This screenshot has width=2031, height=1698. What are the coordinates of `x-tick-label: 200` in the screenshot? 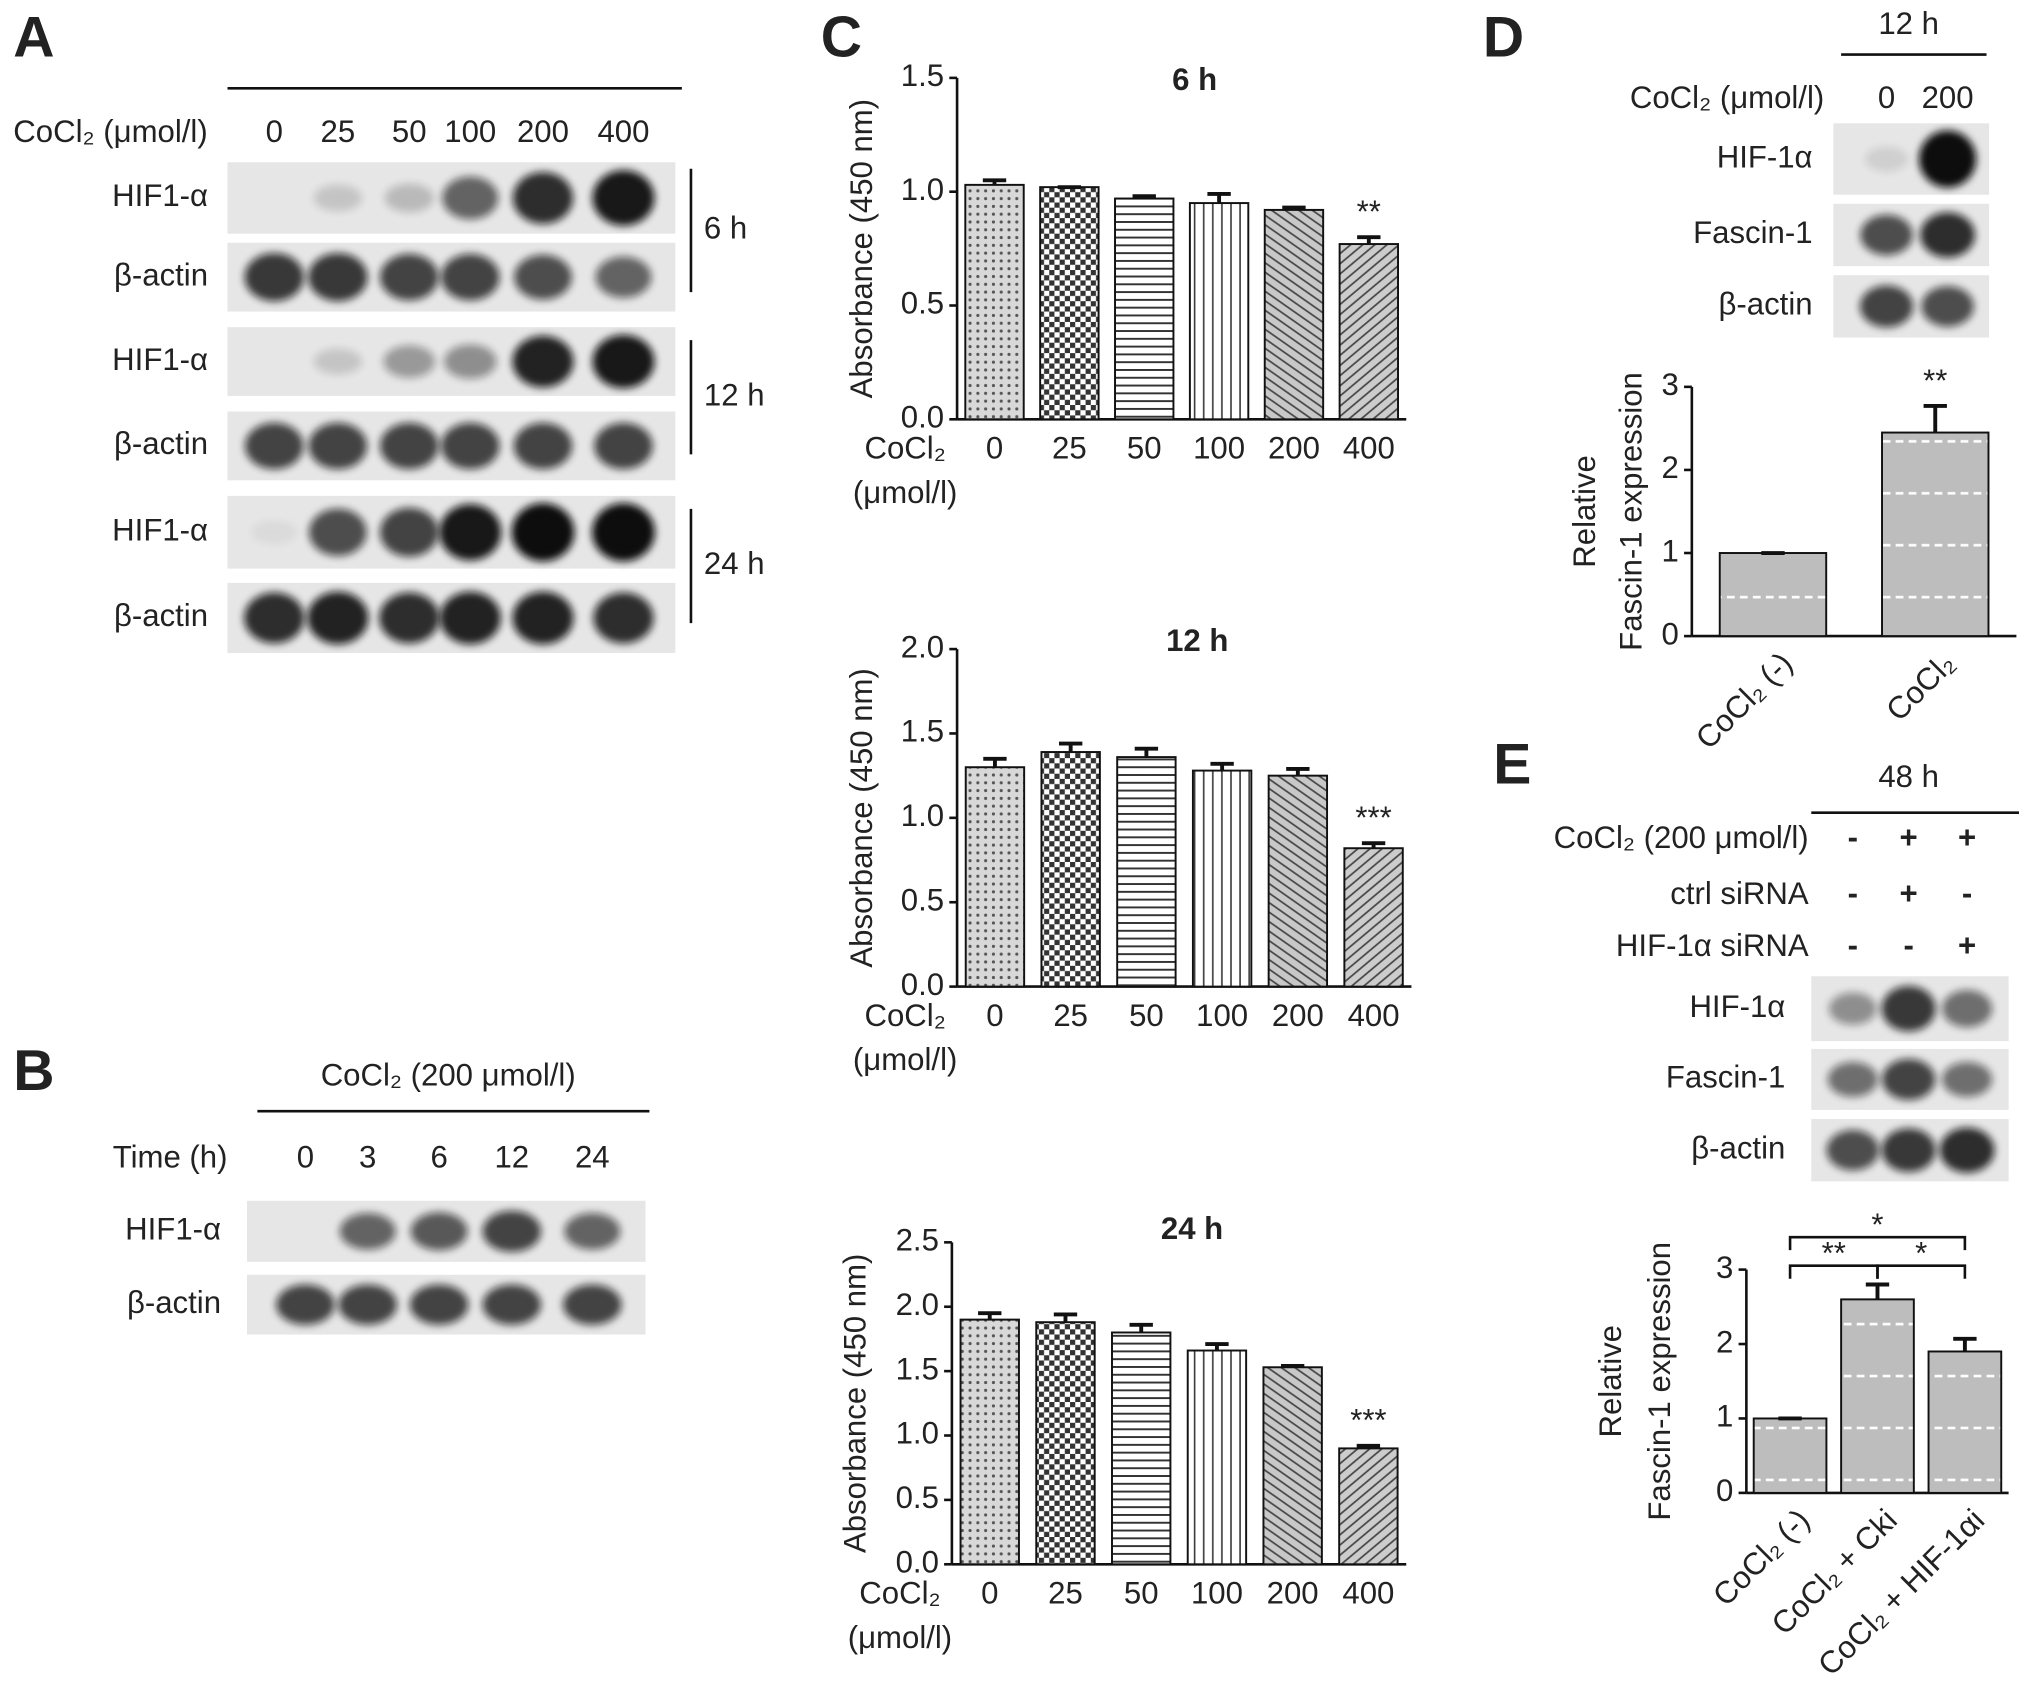 It's located at (1294, 448).